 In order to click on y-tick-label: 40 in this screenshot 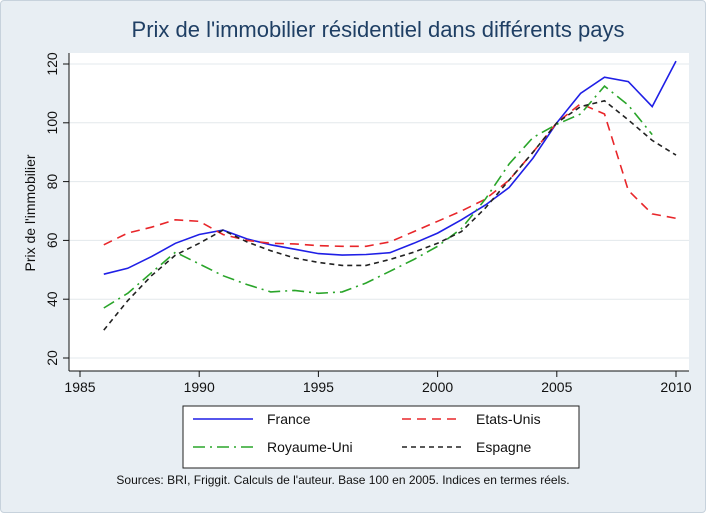, I will do `click(52, 299)`.